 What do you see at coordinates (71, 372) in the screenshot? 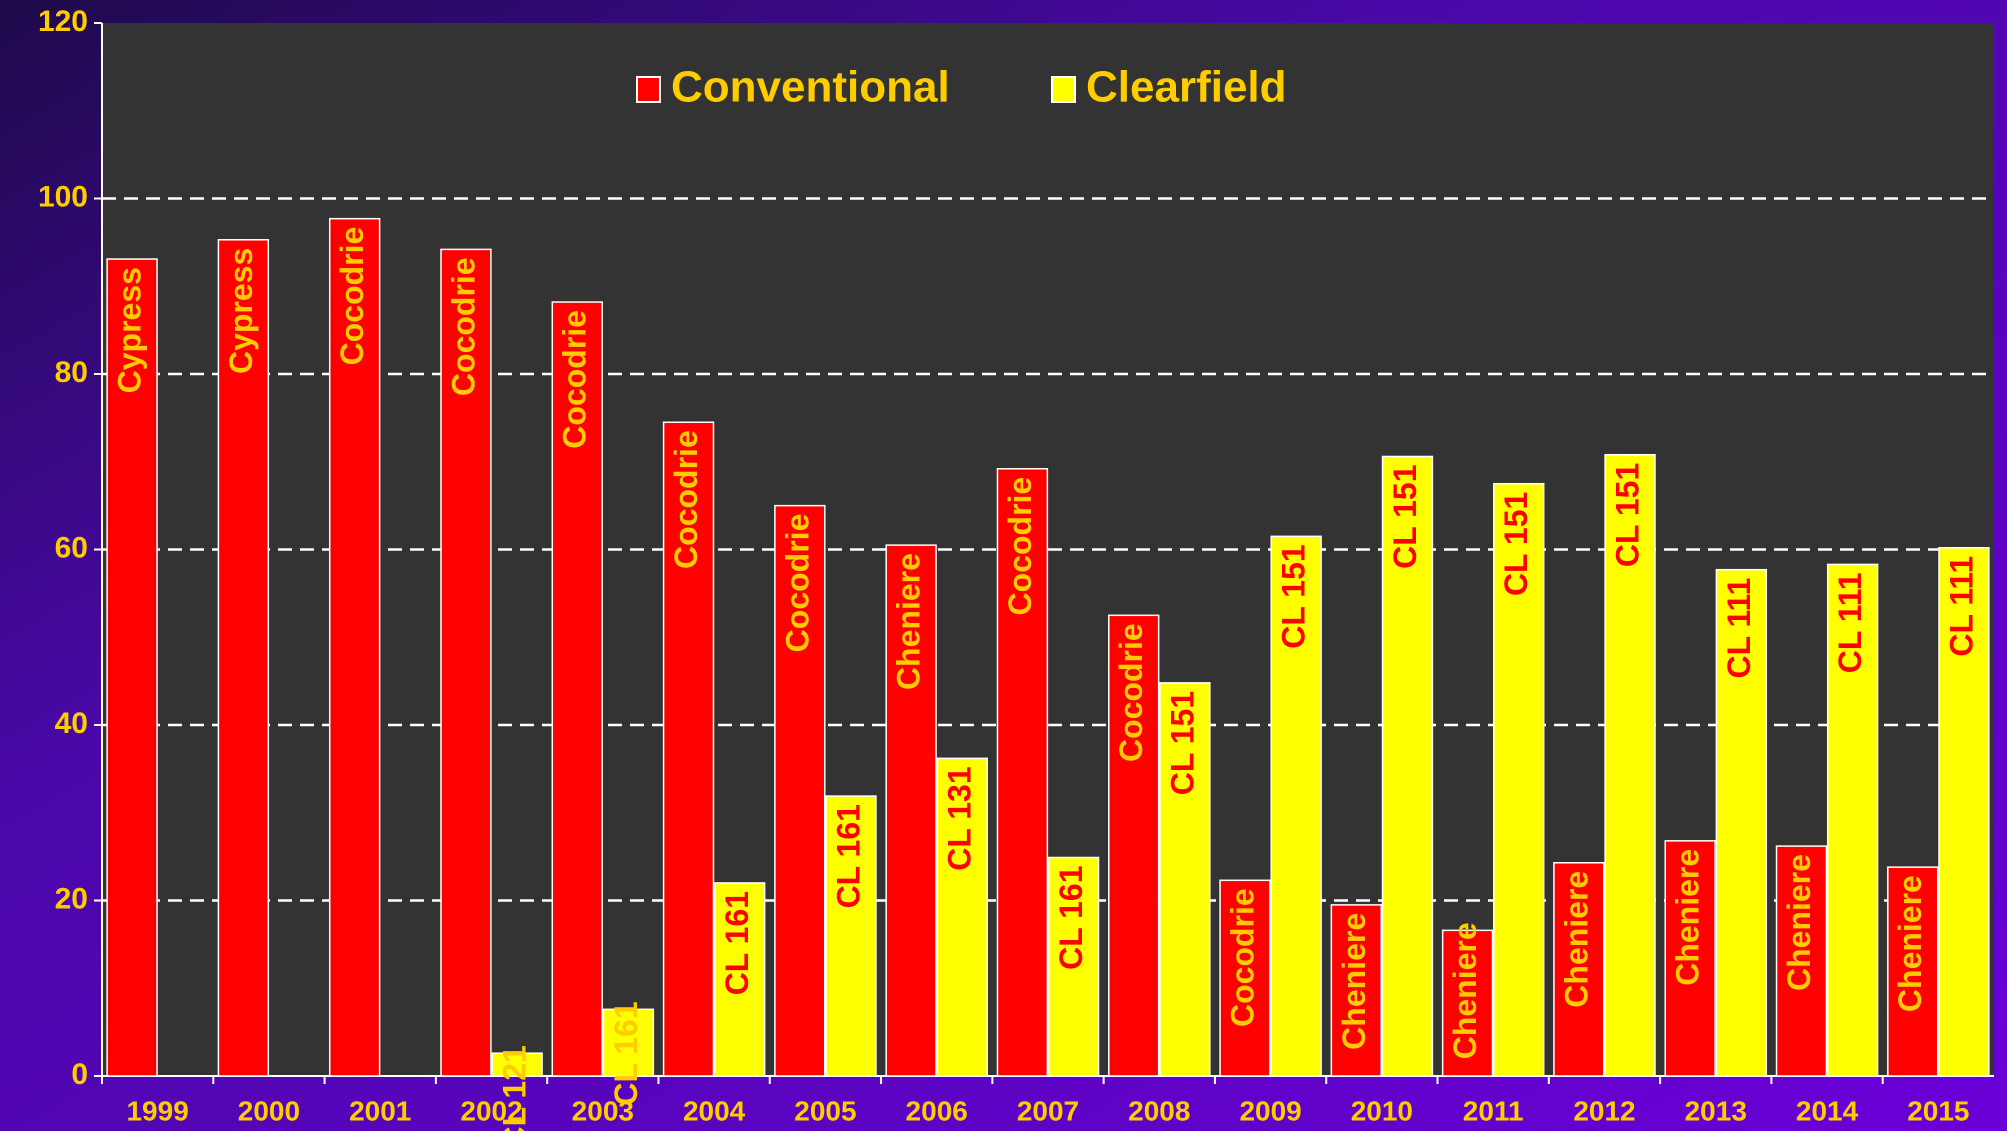
I see `y-tick-label: 80` at bounding box center [71, 372].